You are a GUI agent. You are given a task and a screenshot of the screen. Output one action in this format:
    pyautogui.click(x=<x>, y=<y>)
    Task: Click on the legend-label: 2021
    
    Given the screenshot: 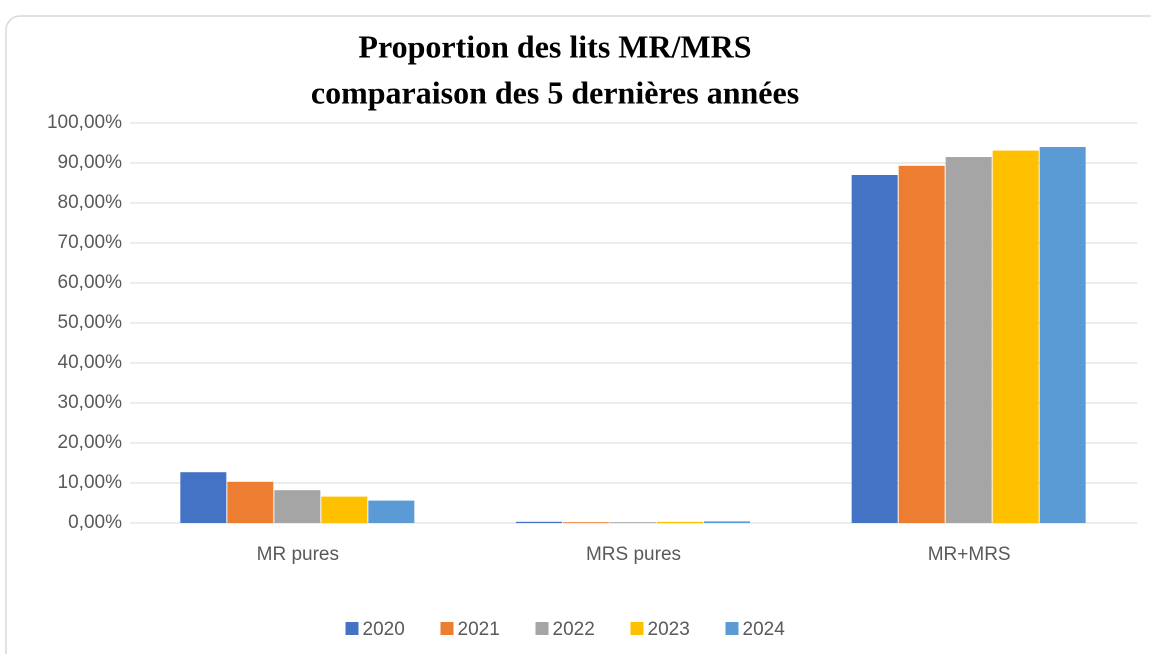 What is the action you would take?
    pyautogui.click(x=479, y=629)
    